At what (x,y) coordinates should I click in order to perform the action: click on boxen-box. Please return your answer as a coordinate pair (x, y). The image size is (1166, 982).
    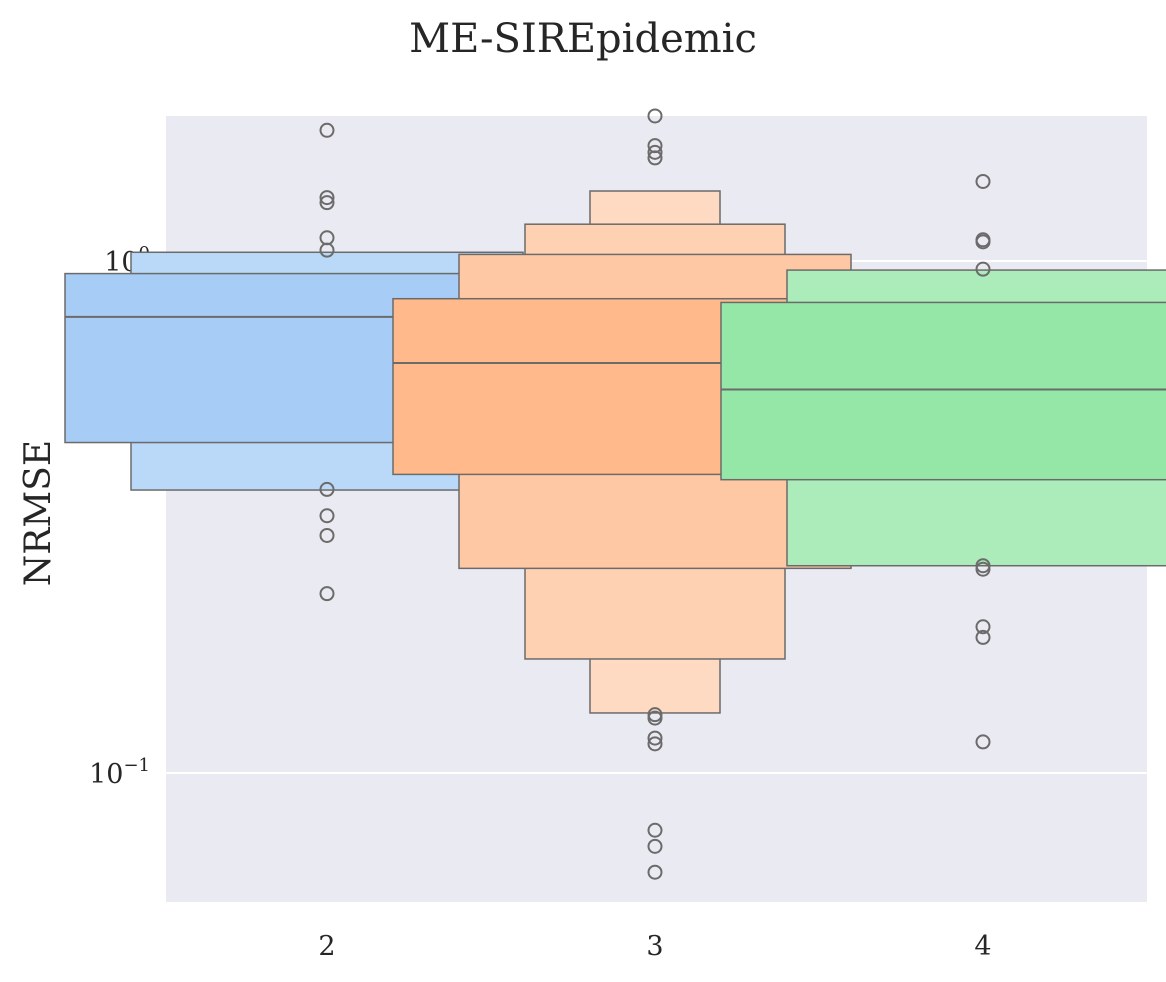
    Looking at the image, I should click on (943, 391).